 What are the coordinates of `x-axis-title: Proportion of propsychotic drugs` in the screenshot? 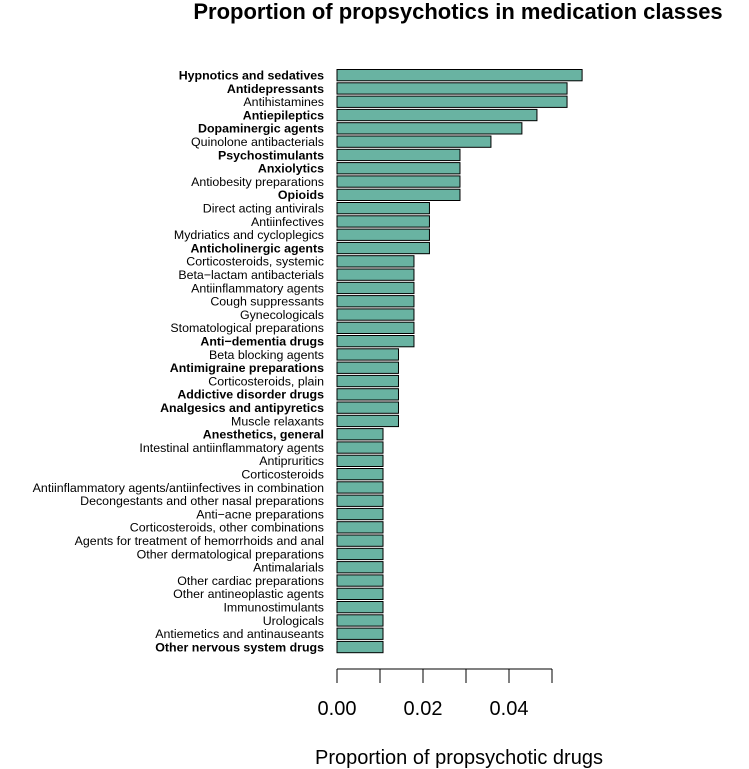 It's located at (459, 758).